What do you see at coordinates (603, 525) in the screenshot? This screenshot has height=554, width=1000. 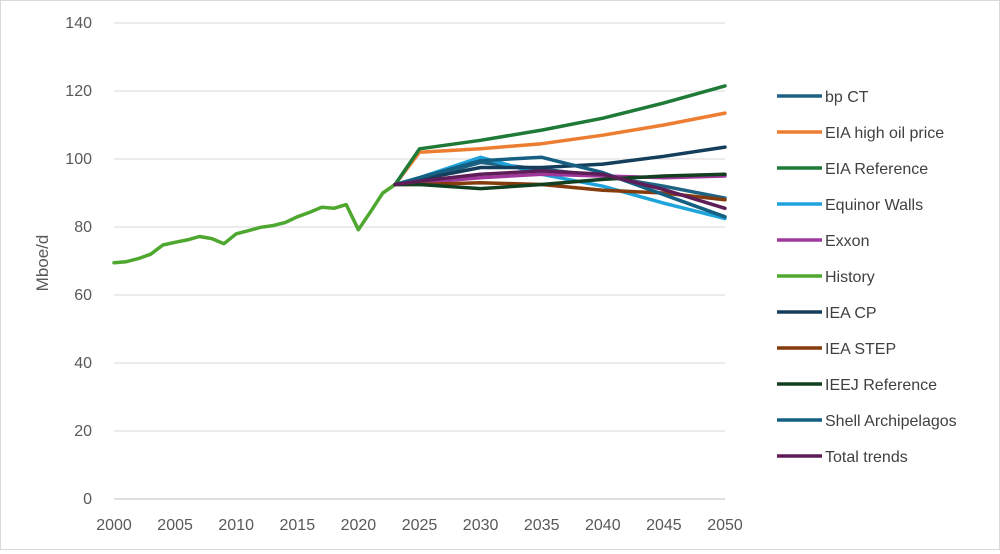 I see `x-tick-label: 2040` at bounding box center [603, 525].